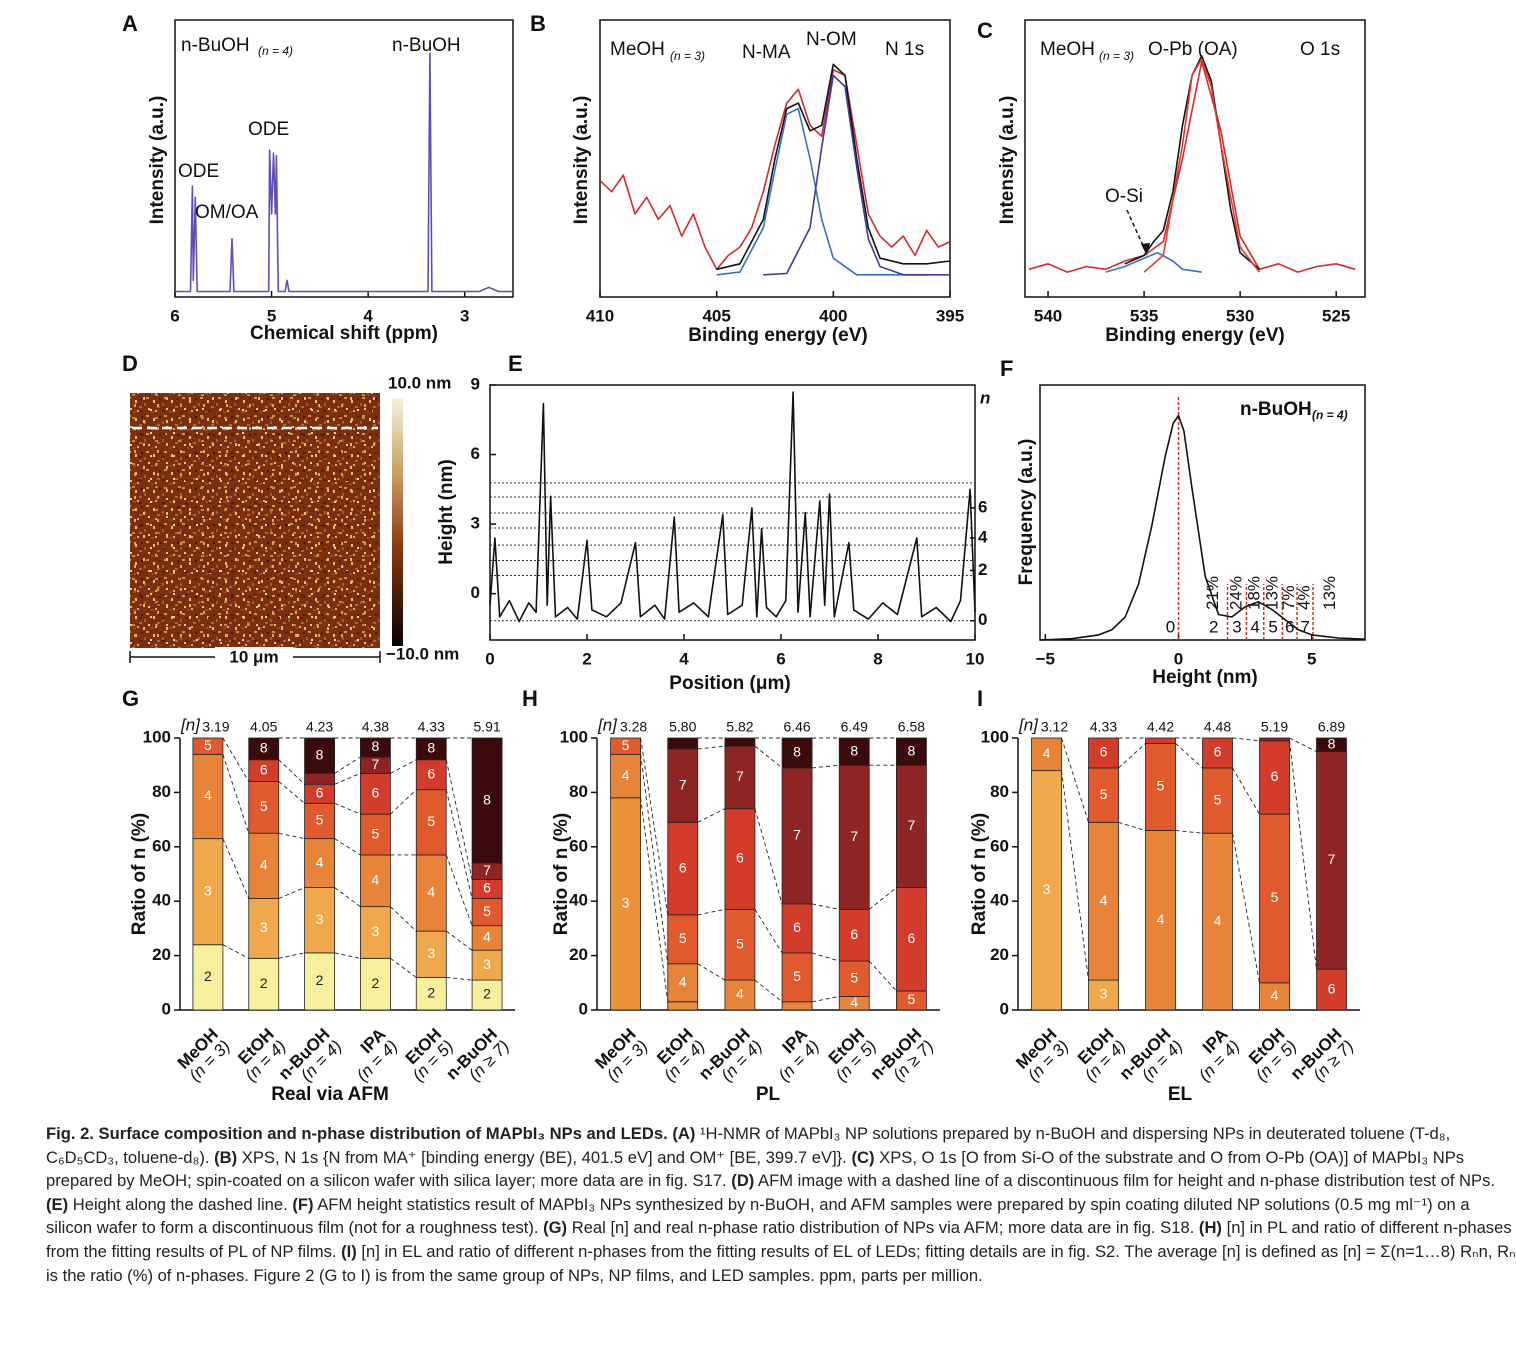 Image resolution: width=1516 pixels, height=1350 pixels. What do you see at coordinates (1170, 626) in the screenshot?
I see `phase-label: 0` at bounding box center [1170, 626].